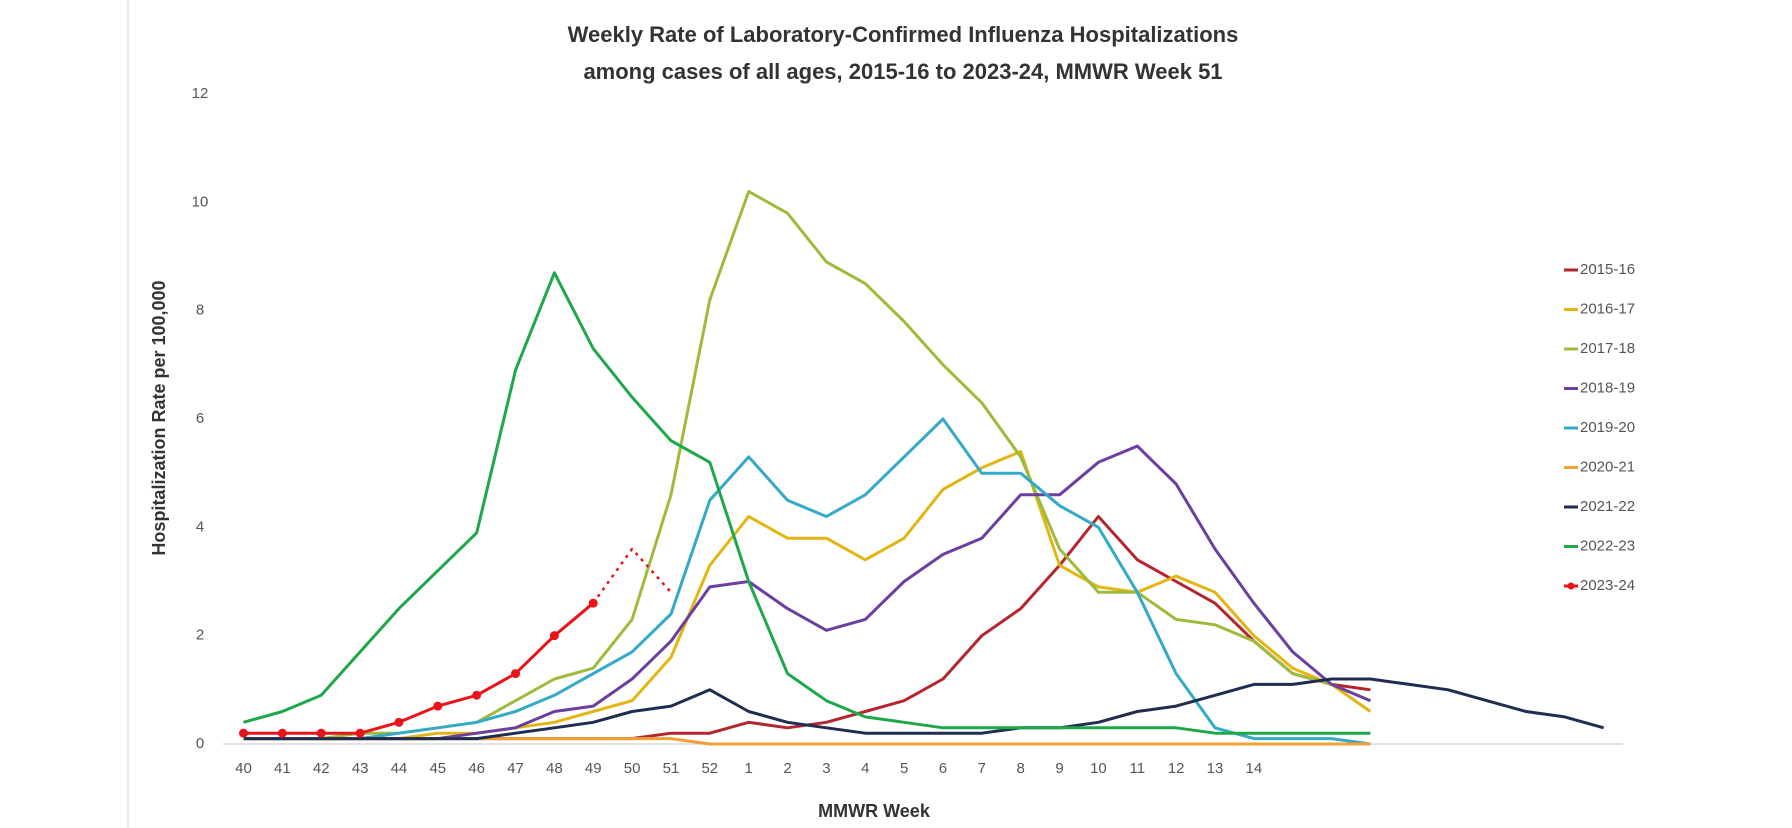 Image resolution: width=1792 pixels, height=828 pixels. What do you see at coordinates (1607, 269) in the screenshot?
I see `legend-label: 2015-16` at bounding box center [1607, 269].